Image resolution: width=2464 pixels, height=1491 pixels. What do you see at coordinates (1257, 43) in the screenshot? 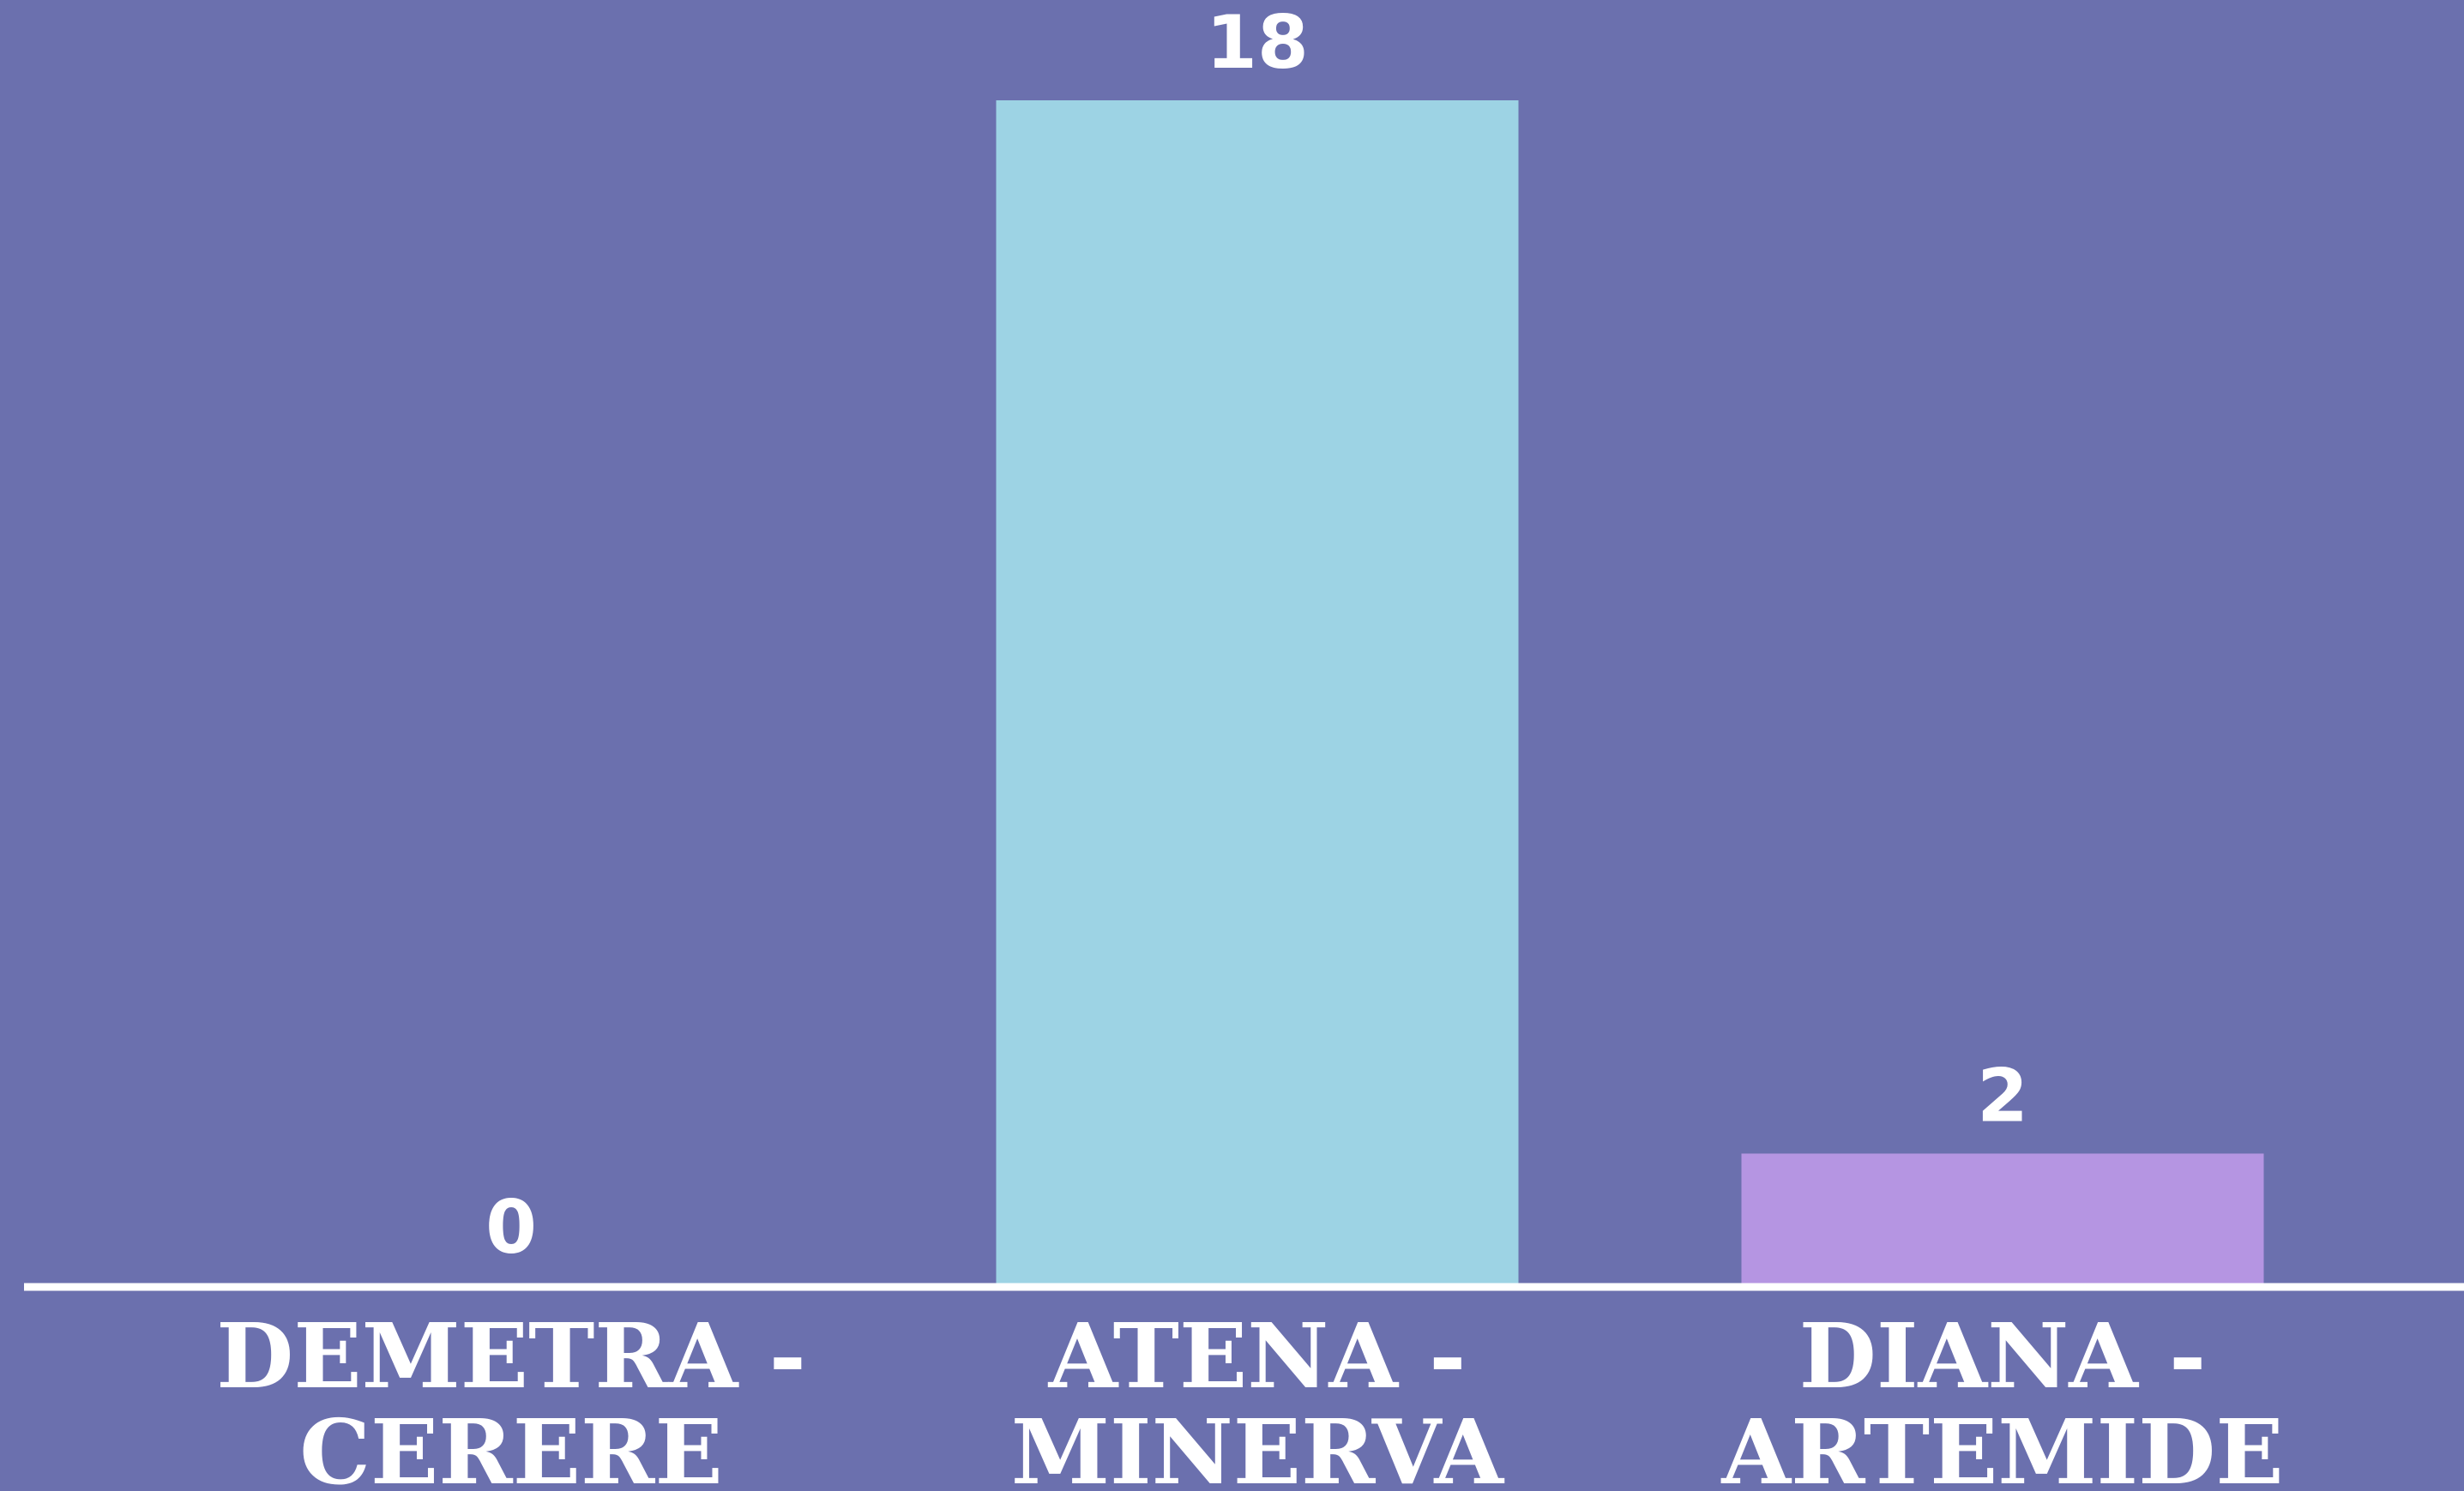
I see `value-label-atena-minerva: 18` at bounding box center [1257, 43].